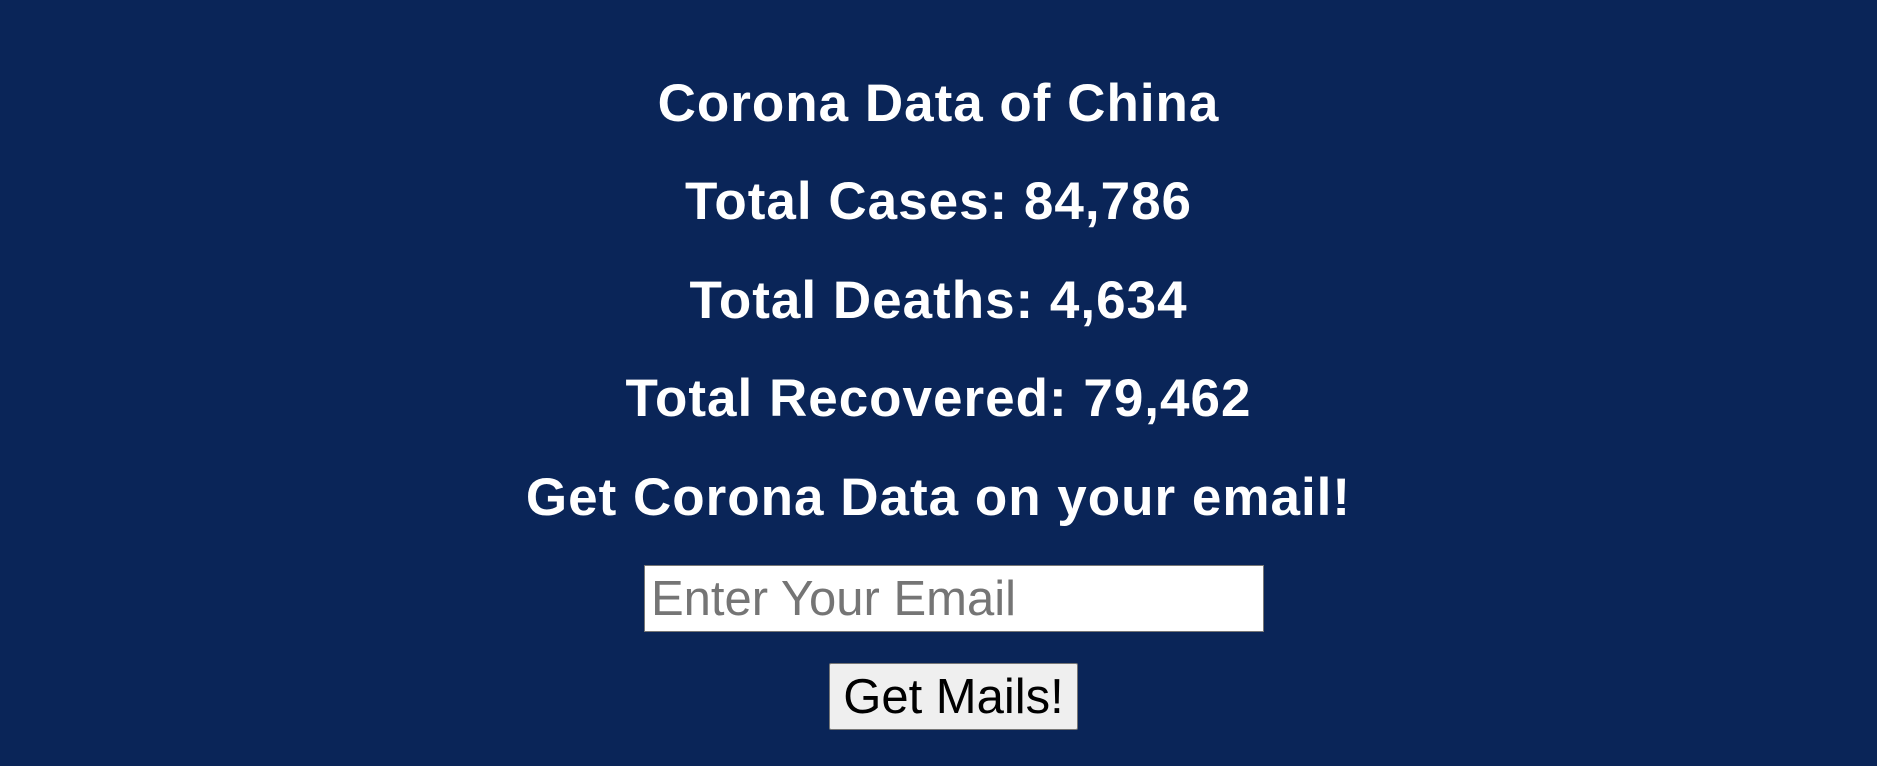  What do you see at coordinates (953, 696) in the screenshot?
I see `get-mails-button: Get Mails!` at bounding box center [953, 696].